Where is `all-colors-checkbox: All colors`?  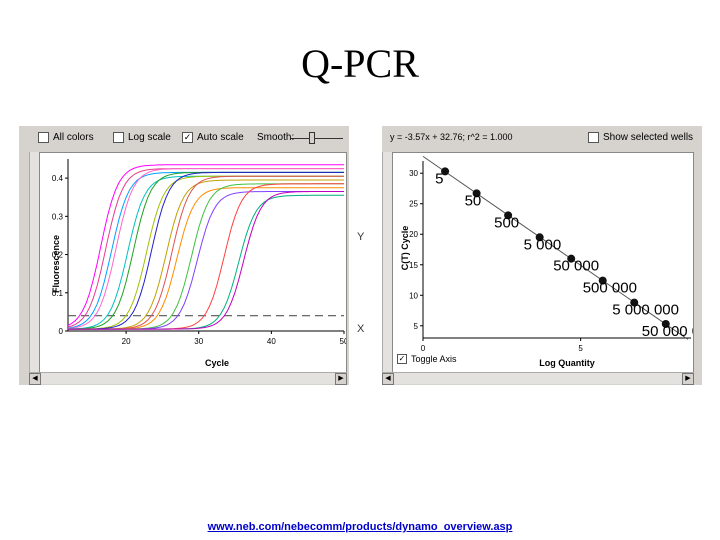 all-colors-checkbox: All colors is located at coordinates (66, 137).